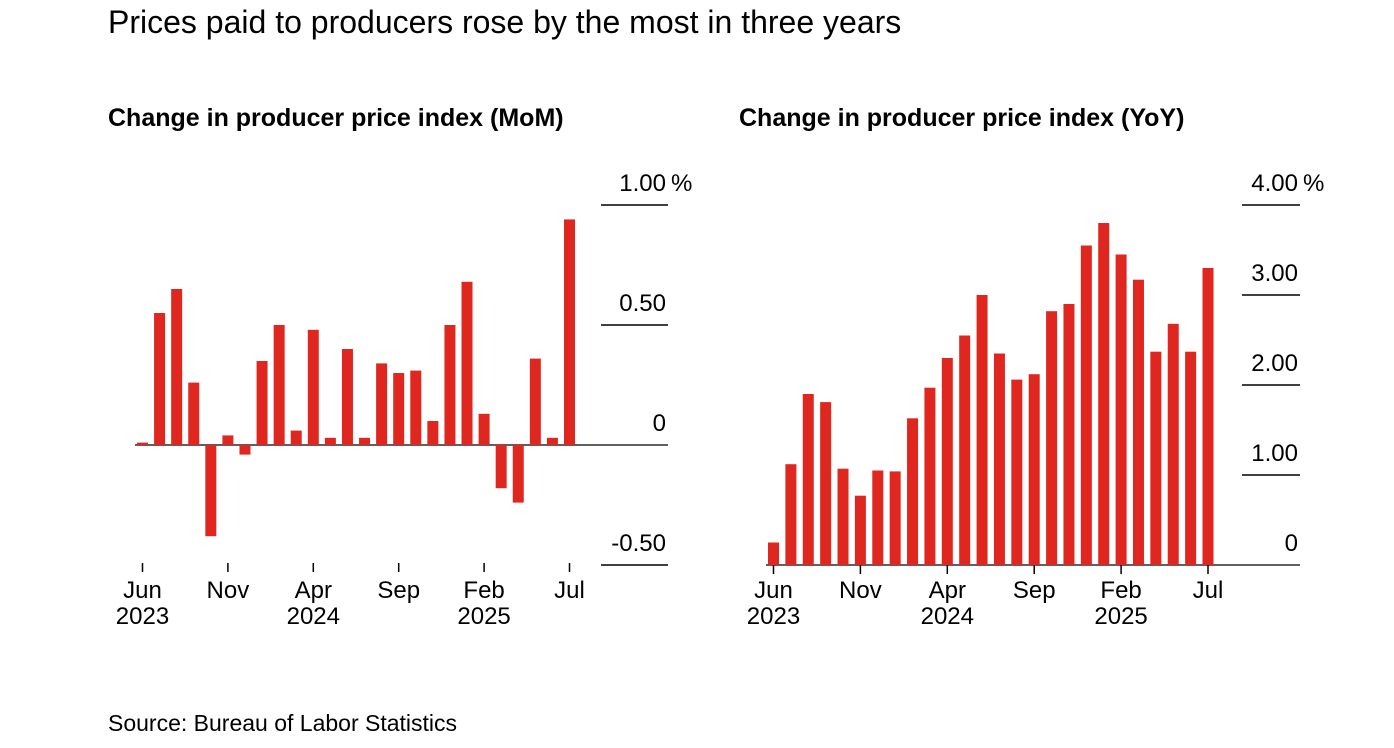 The width and height of the screenshot is (1394, 748). What do you see at coordinates (283, 723) in the screenshot?
I see `source-note: Source: Bureau of Labor Statistics` at bounding box center [283, 723].